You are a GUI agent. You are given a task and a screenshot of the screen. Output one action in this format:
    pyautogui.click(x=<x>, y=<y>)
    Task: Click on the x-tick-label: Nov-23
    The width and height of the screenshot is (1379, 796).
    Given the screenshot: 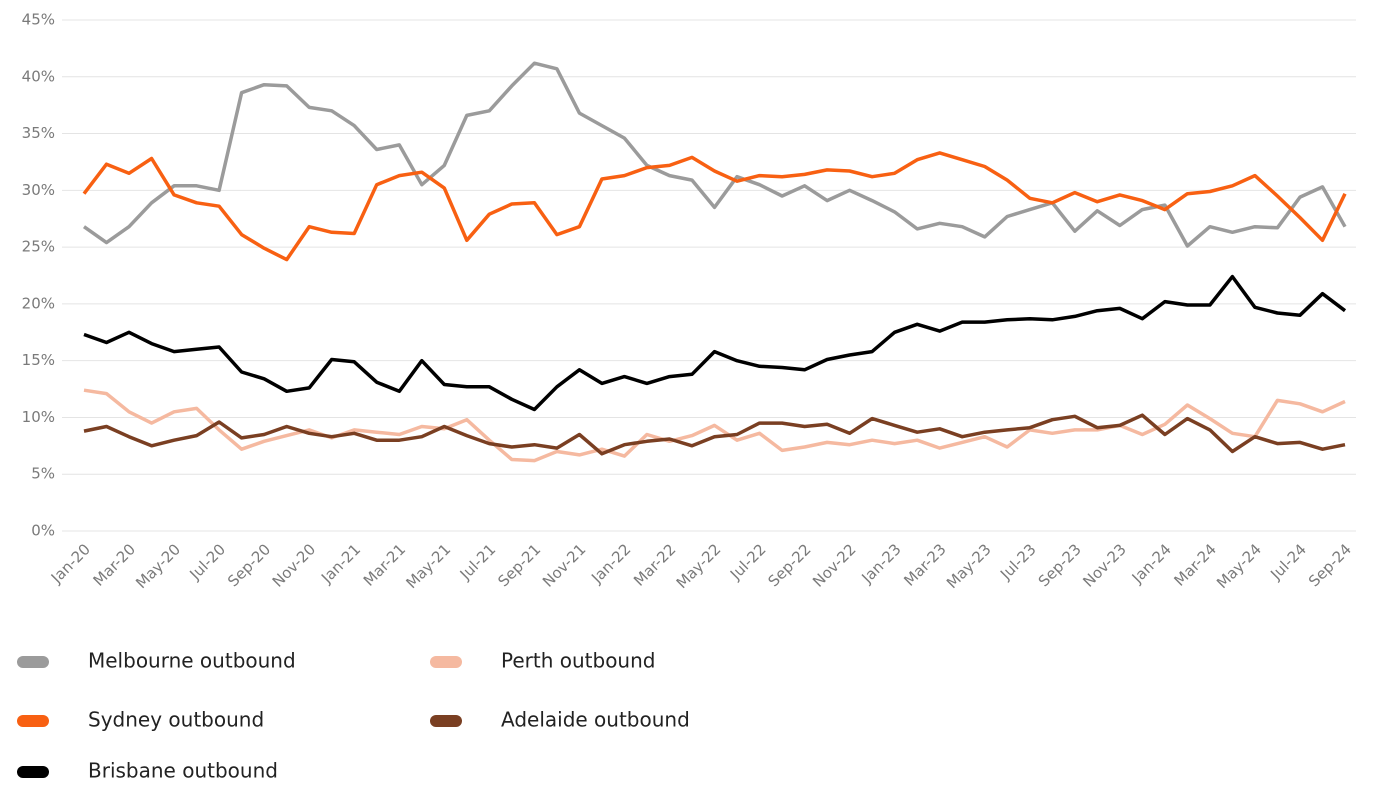 What is the action you would take?
    pyautogui.click(x=1104, y=565)
    